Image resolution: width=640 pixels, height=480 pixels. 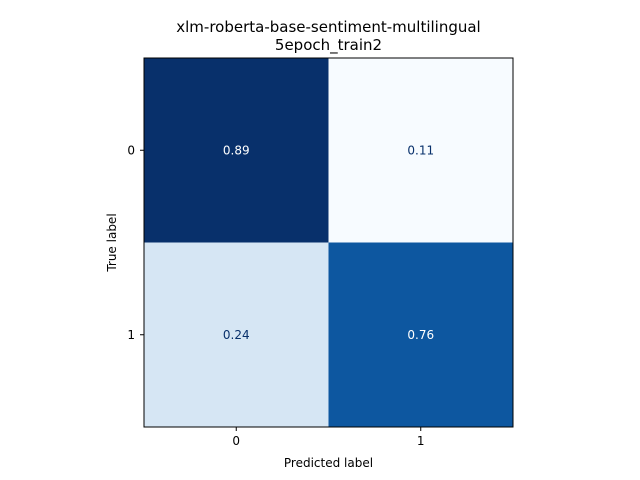 I want to click on chart-title-line-2: 5epoch_train2, so click(x=328, y=45).